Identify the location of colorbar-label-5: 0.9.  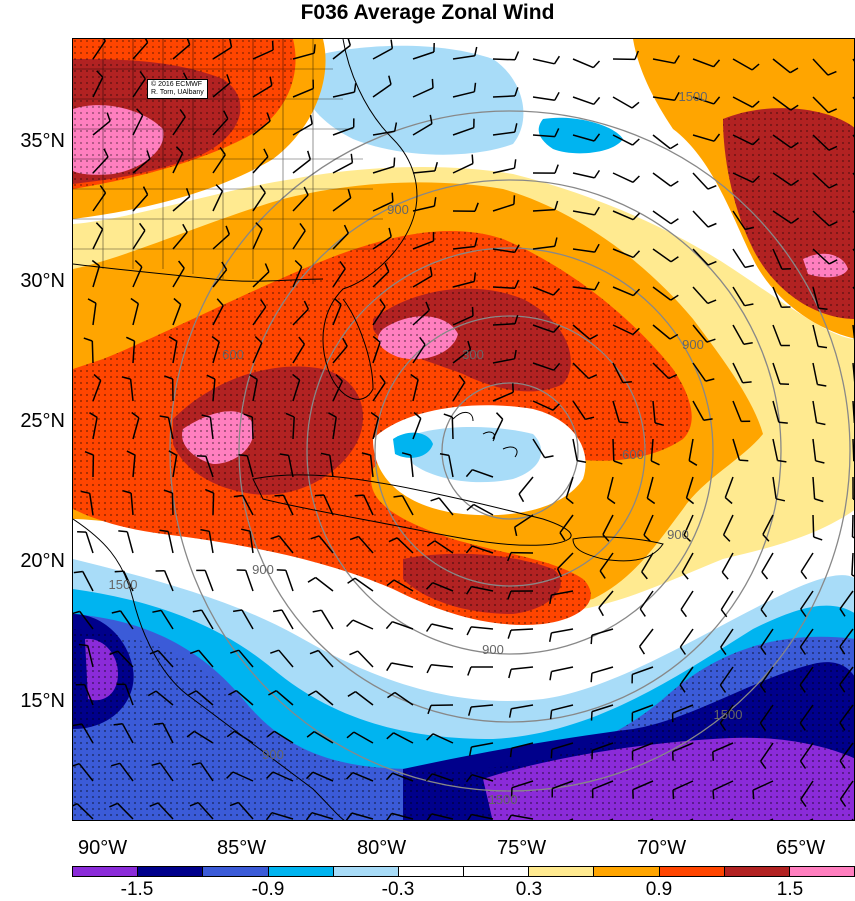
(659, 890).